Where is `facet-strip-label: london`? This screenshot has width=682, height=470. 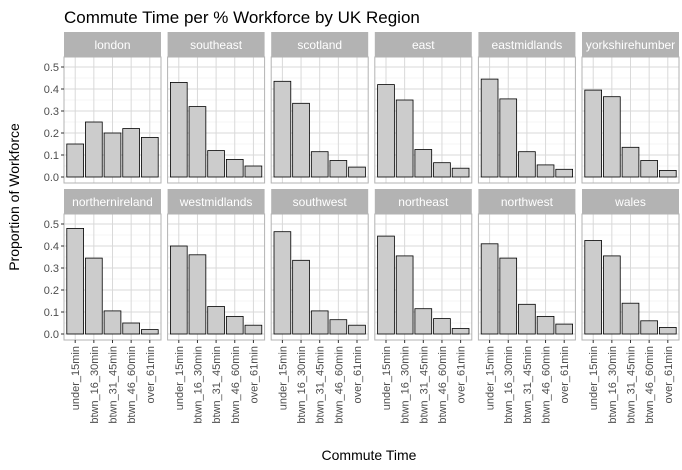
facet-strip-label: london is located at coordinates (112, 45).